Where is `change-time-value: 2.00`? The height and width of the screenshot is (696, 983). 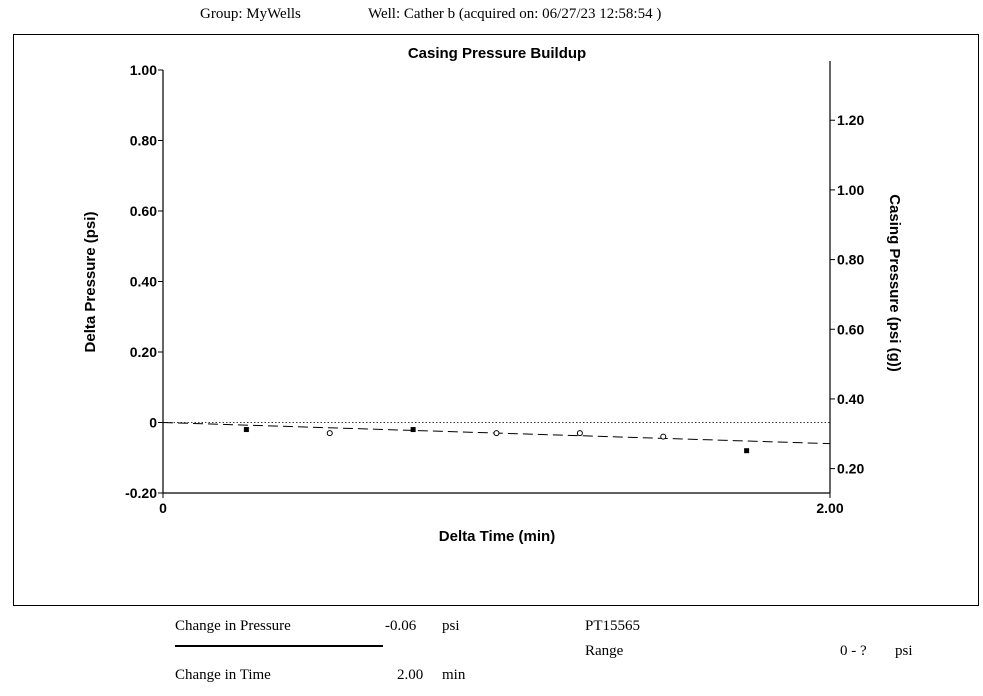
change-time-value: 2.00 is located at coordinates (410, 675).